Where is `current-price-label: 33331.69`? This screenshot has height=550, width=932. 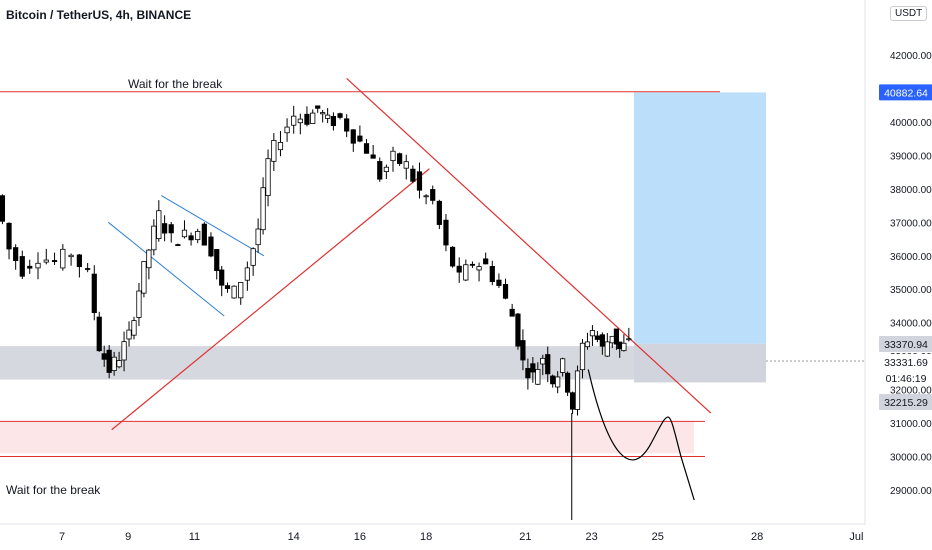
current-price-label: 33331.69 is located at coordinates (906, 363).